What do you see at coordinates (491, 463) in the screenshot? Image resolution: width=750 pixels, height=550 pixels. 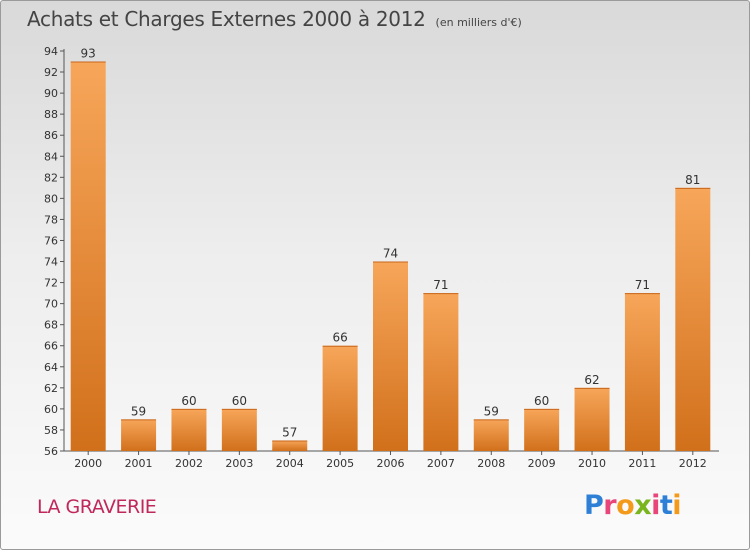 I see `x-tick-label: 2008` at bounding box center [491, 463].